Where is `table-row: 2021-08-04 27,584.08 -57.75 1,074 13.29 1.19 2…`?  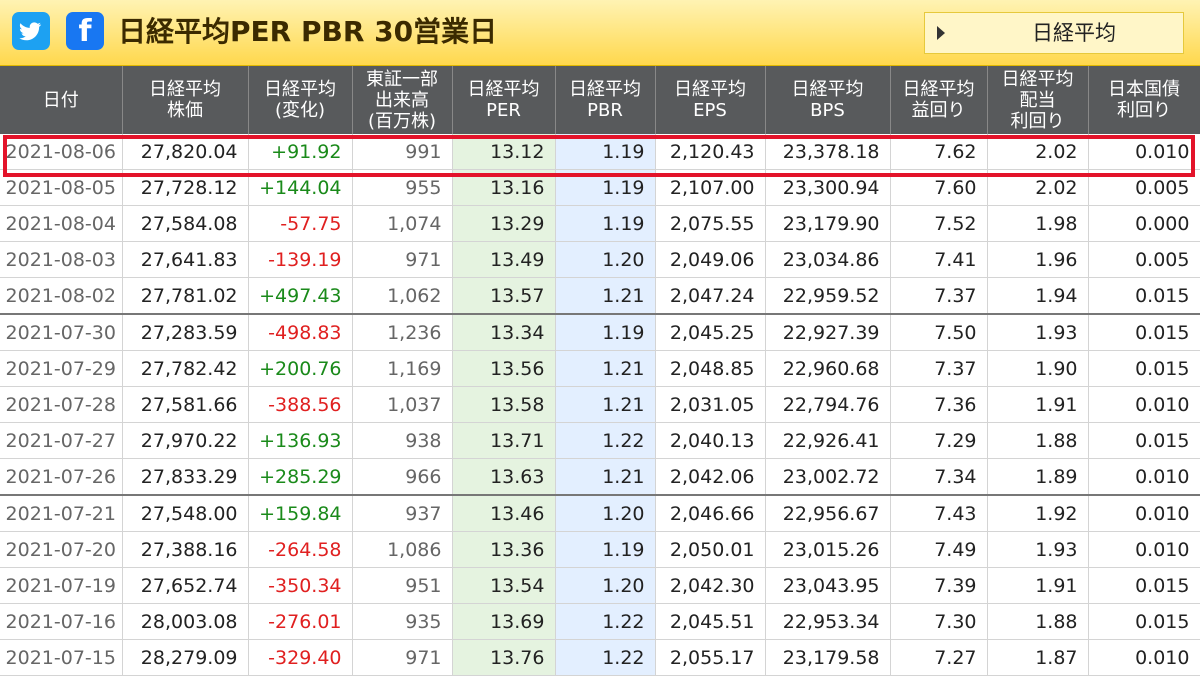 table-row: 2021-08-04 27,584.08 -57.75 1,074 13.29 1.19 2… is located at coordinates (600, 223).